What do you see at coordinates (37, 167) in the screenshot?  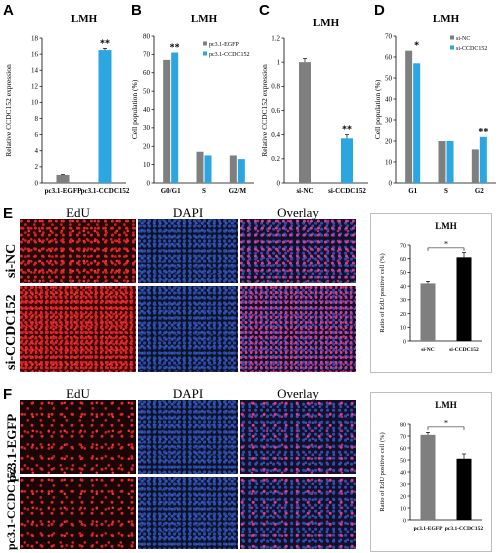 I see `chart-a-ytick-label-1: 2` at bounding box center [37, 167].